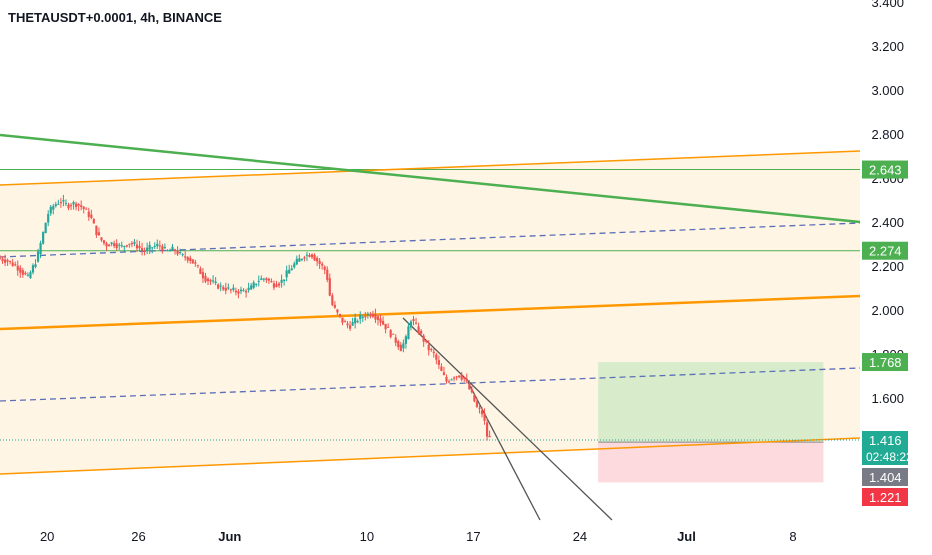 The width and height of the screenshot is (932, 555). I want to click on level-price-tag-2: 2.274, so click(885, 250).